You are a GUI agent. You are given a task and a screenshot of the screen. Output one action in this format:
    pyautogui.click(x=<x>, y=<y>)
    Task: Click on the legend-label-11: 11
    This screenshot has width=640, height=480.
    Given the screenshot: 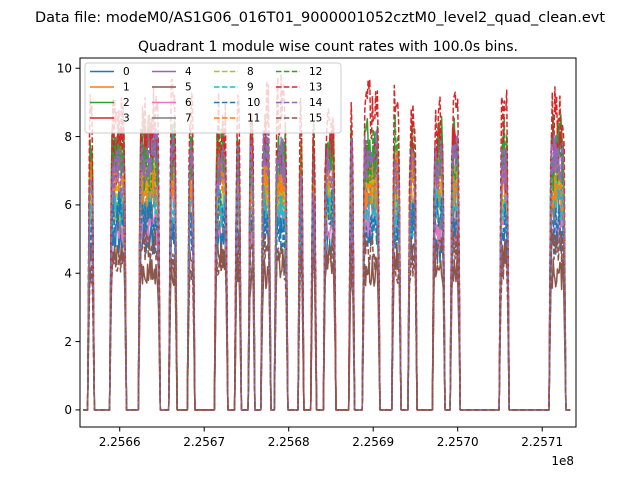 What is the action you would take?
    pyautogui.click(x=253, y=119)
    